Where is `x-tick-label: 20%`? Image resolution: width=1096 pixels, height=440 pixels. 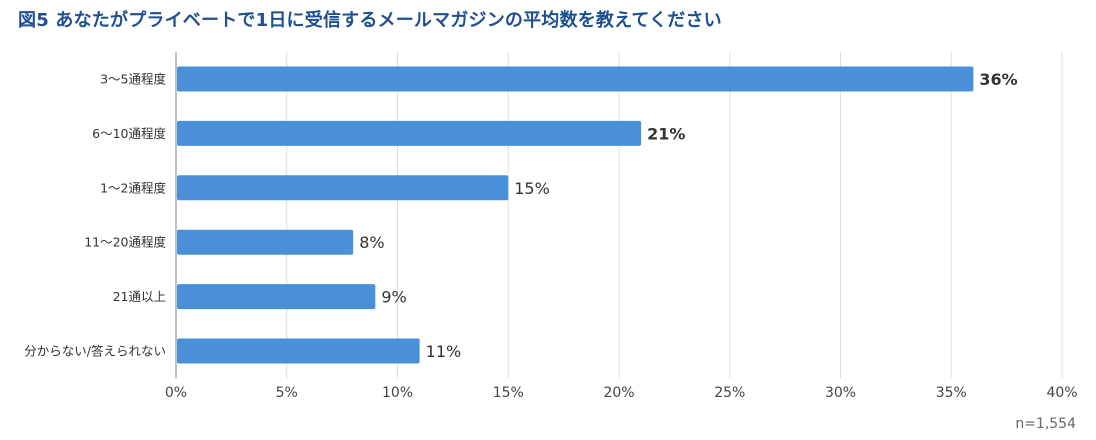 x-tick-label: 20% is located at coordinates (618, 393).